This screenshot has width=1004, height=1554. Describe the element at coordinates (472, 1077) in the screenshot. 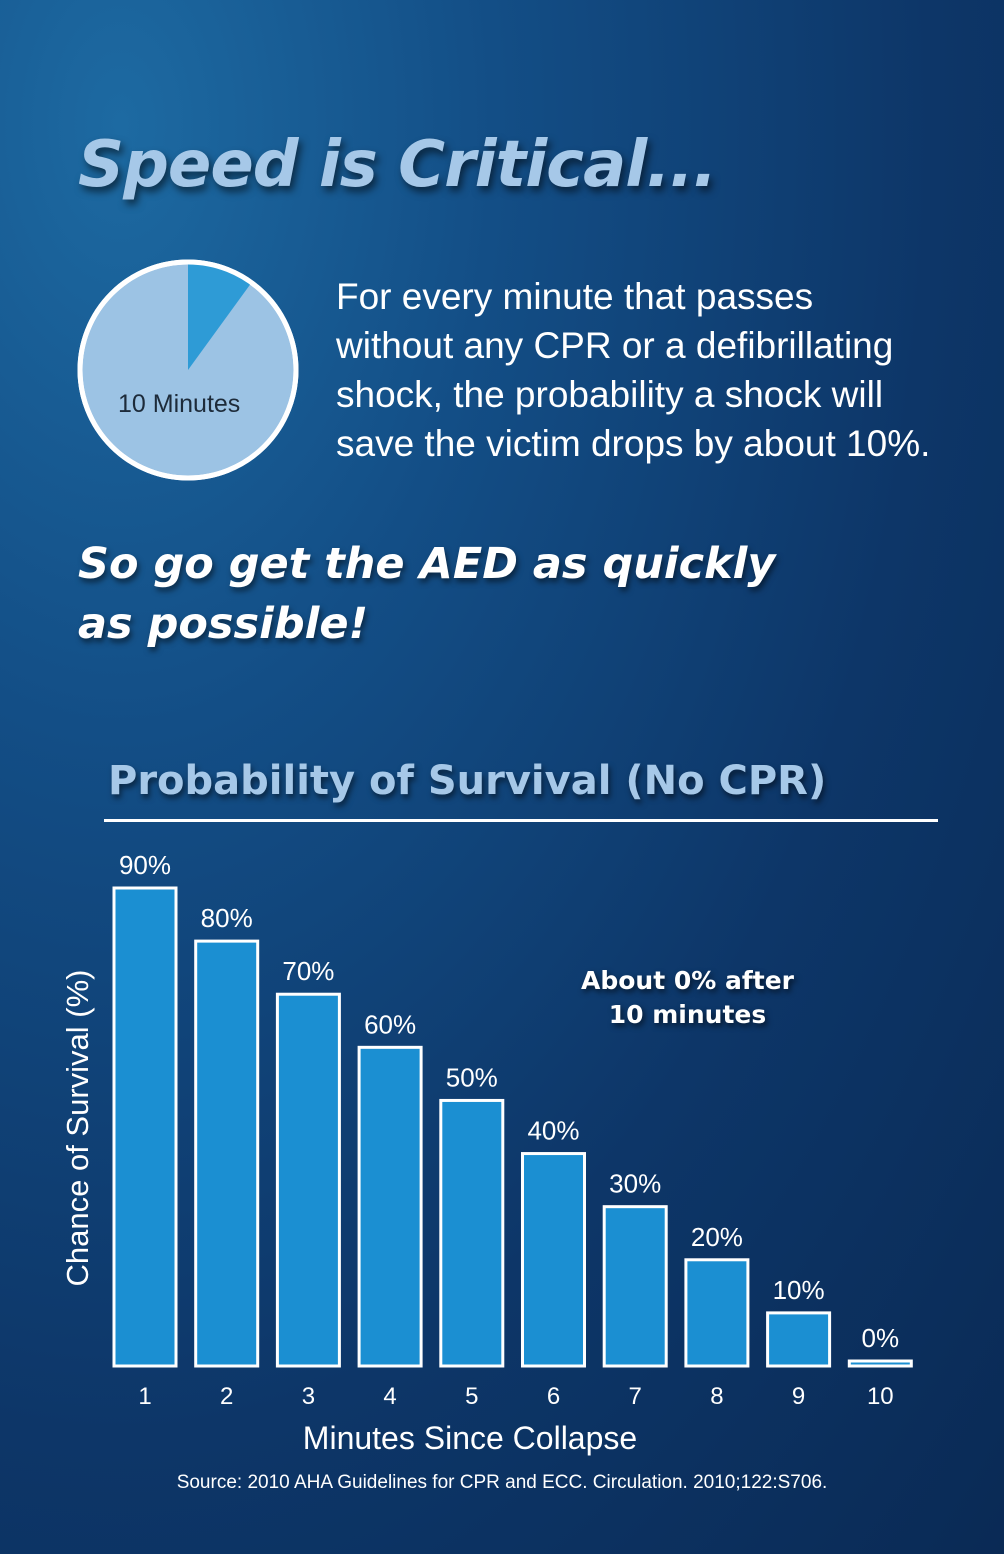

I see `data-label-5: 50%` at that location.